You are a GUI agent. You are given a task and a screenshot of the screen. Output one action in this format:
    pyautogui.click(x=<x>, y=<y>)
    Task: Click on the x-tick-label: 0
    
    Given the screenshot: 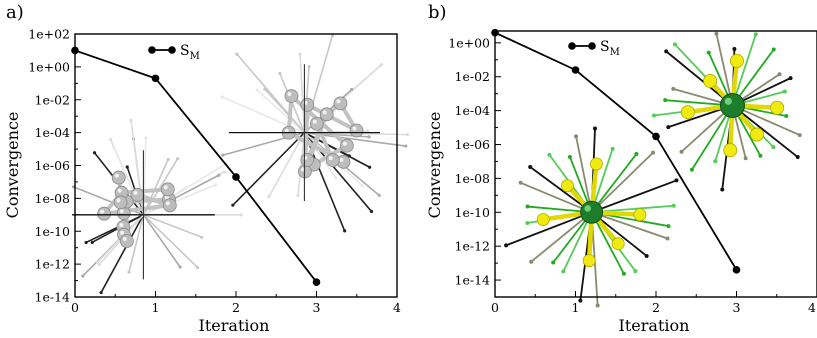 What is the action you would take?
    pyautogui.click(x=495, y=307)
    